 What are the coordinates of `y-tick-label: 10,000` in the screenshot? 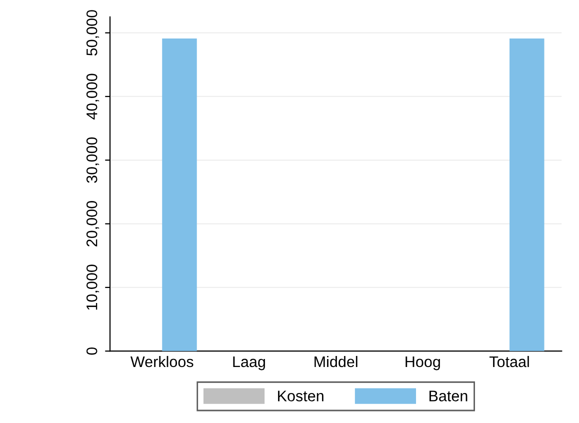 It's located at (93, 287).